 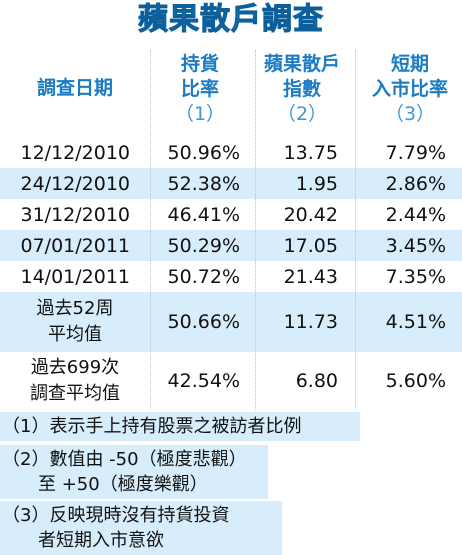 What do you see at coordinates (316, 381) in the screenshot?
I see `value-cell: 6.80` at bounding box center [316, 381].